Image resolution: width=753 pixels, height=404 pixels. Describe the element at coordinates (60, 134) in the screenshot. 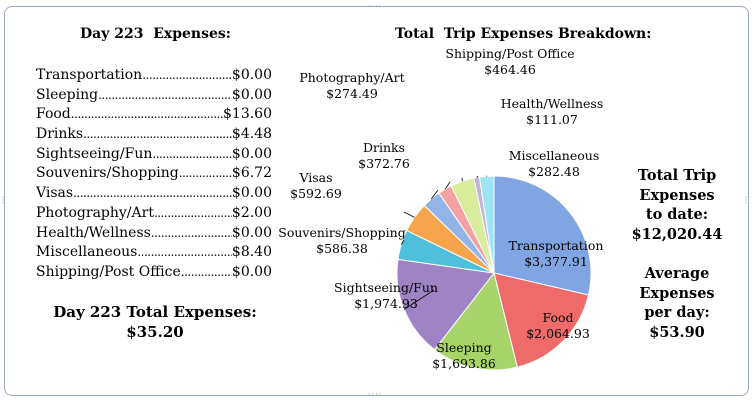

I see `expense-name: Drinks` at that location.